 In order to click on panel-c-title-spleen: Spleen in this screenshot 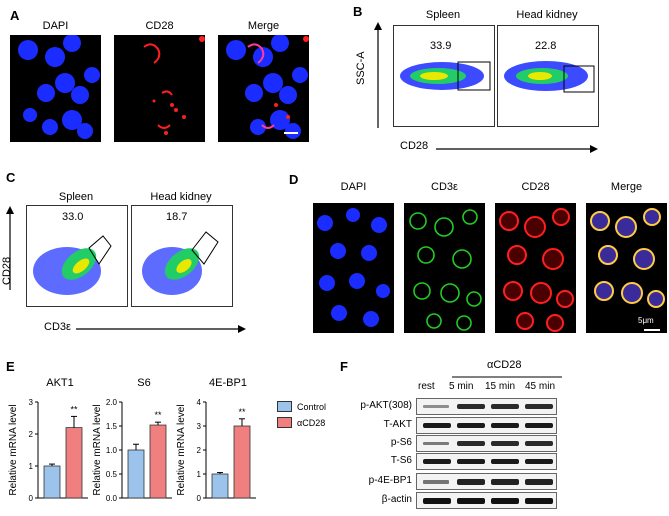, I will do `click(76, 197)`.